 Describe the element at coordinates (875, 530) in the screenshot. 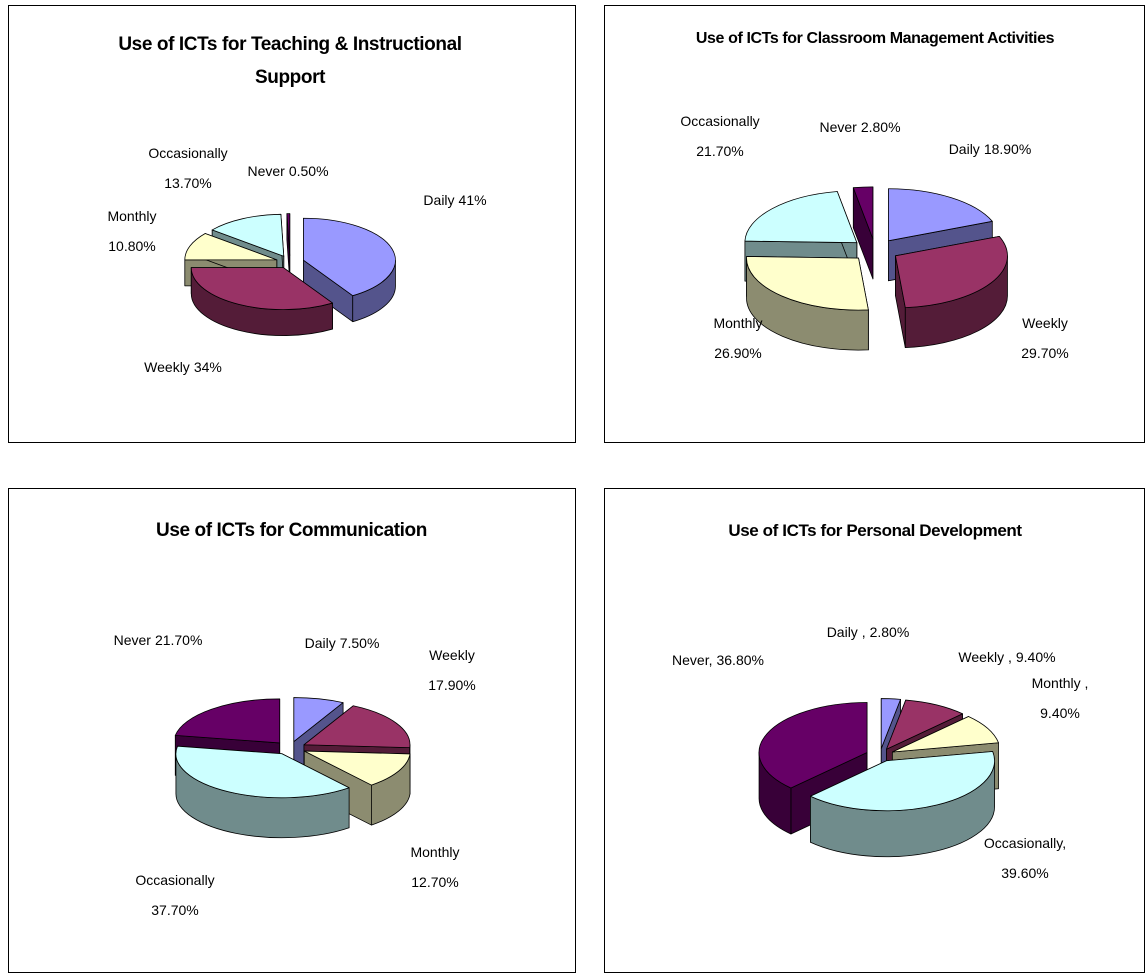

I see `chart-title: Use of ICTs for Personal Development` at that location.